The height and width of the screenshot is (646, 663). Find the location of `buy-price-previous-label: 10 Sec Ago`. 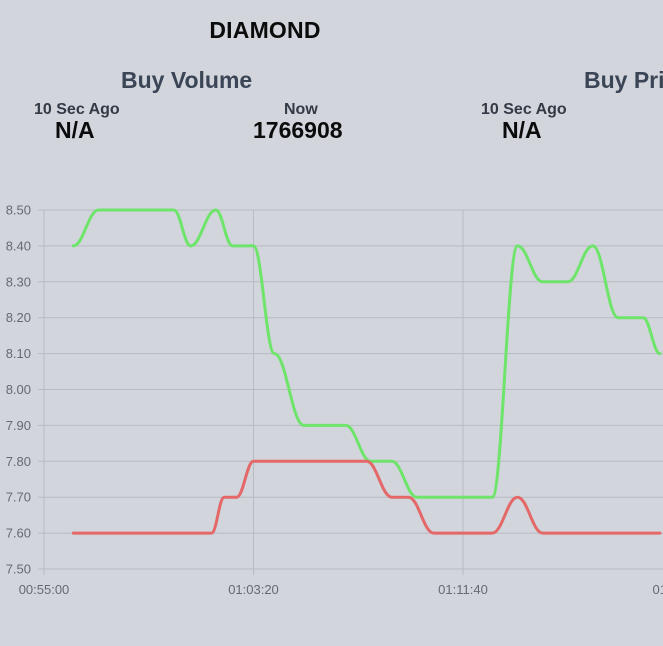

buy-price-previous-label: 10 Sec Ago is located at coordinates (524, 109).